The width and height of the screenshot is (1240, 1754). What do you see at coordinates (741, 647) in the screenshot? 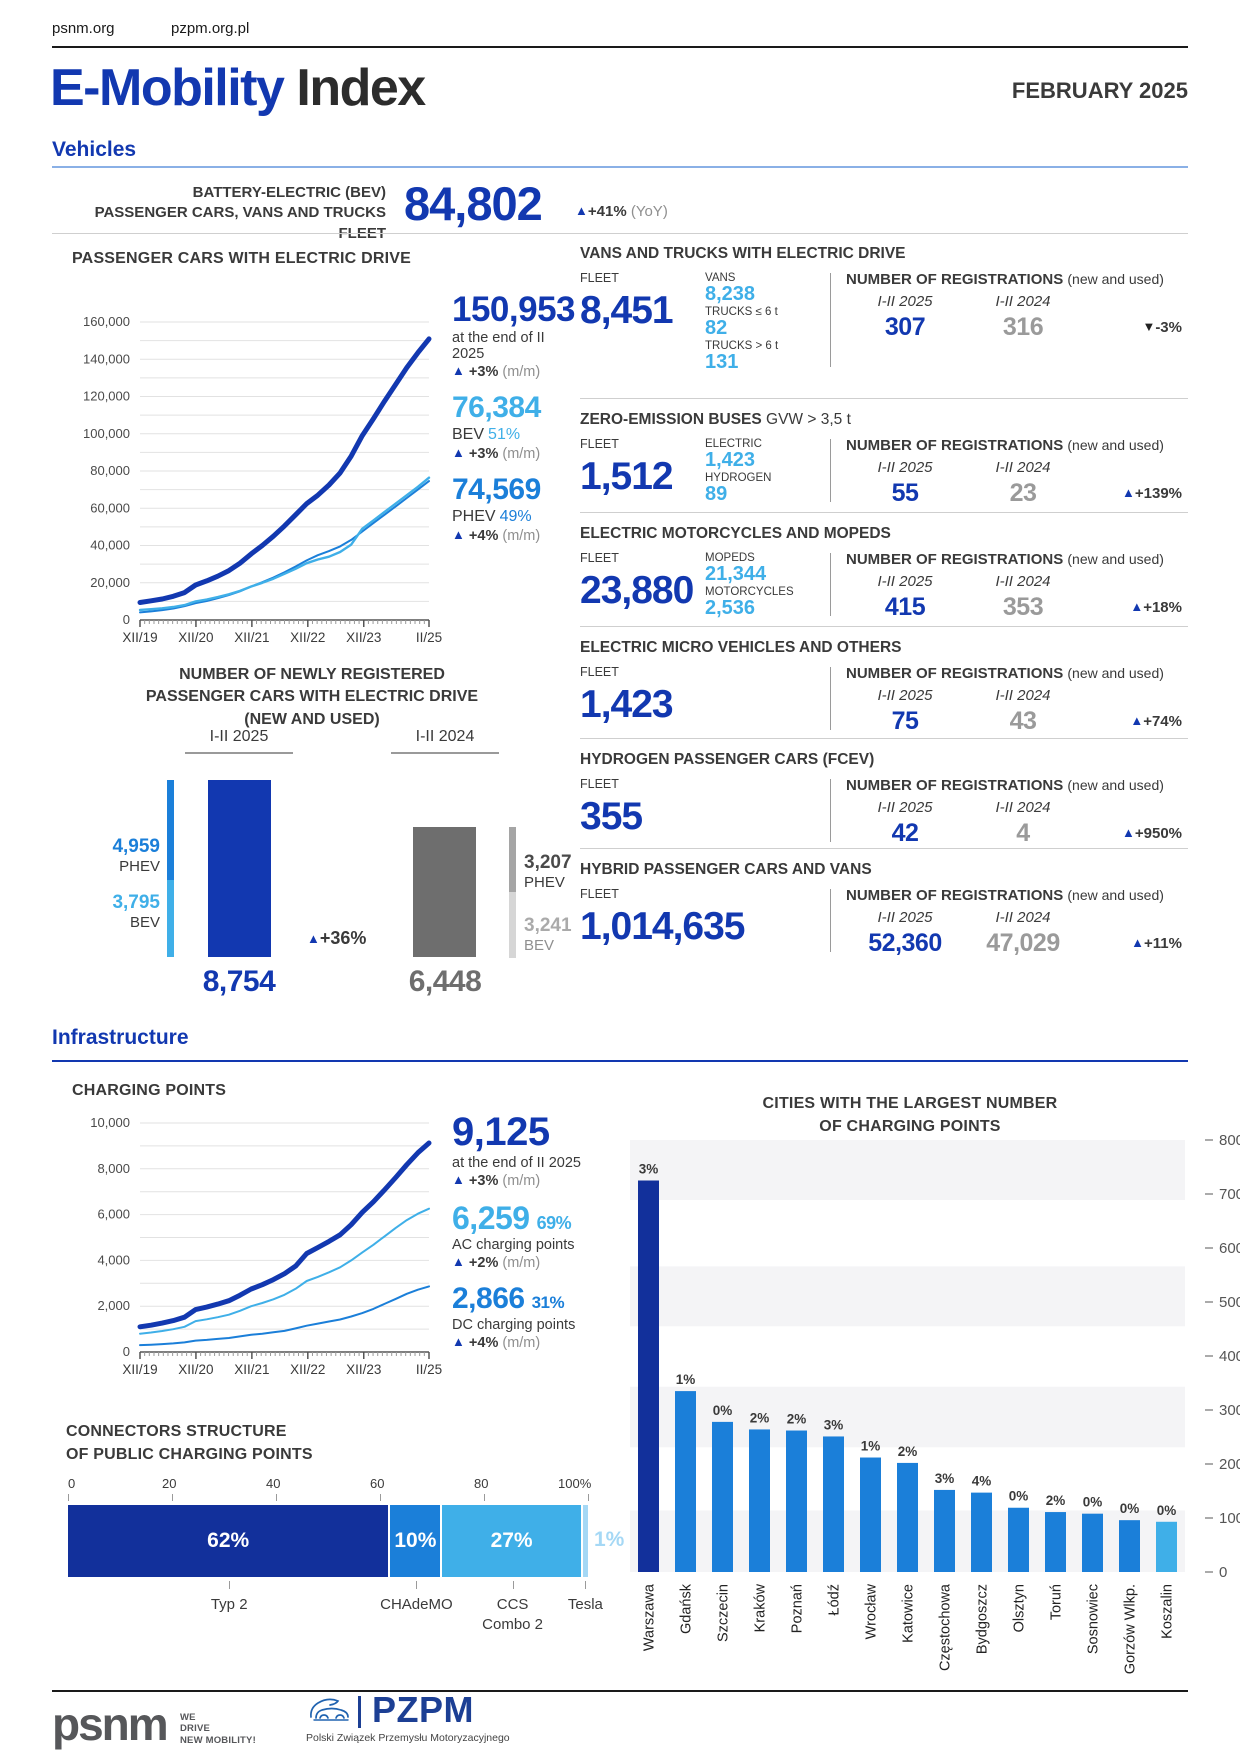
I see `panel-title: ELECTRIC MICRO VEHICLES AND OTHERS` at bounding box center [741, 647].